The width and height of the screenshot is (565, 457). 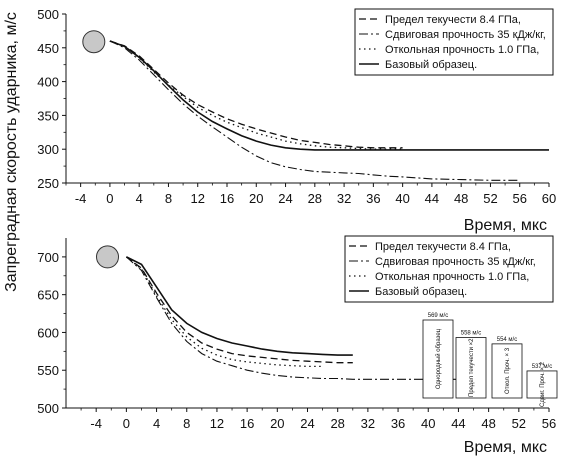 What do you see at coordinates (48, 370) in the screenshot?
I see `y-tick-label: 550` at bounding box center [48, 370].